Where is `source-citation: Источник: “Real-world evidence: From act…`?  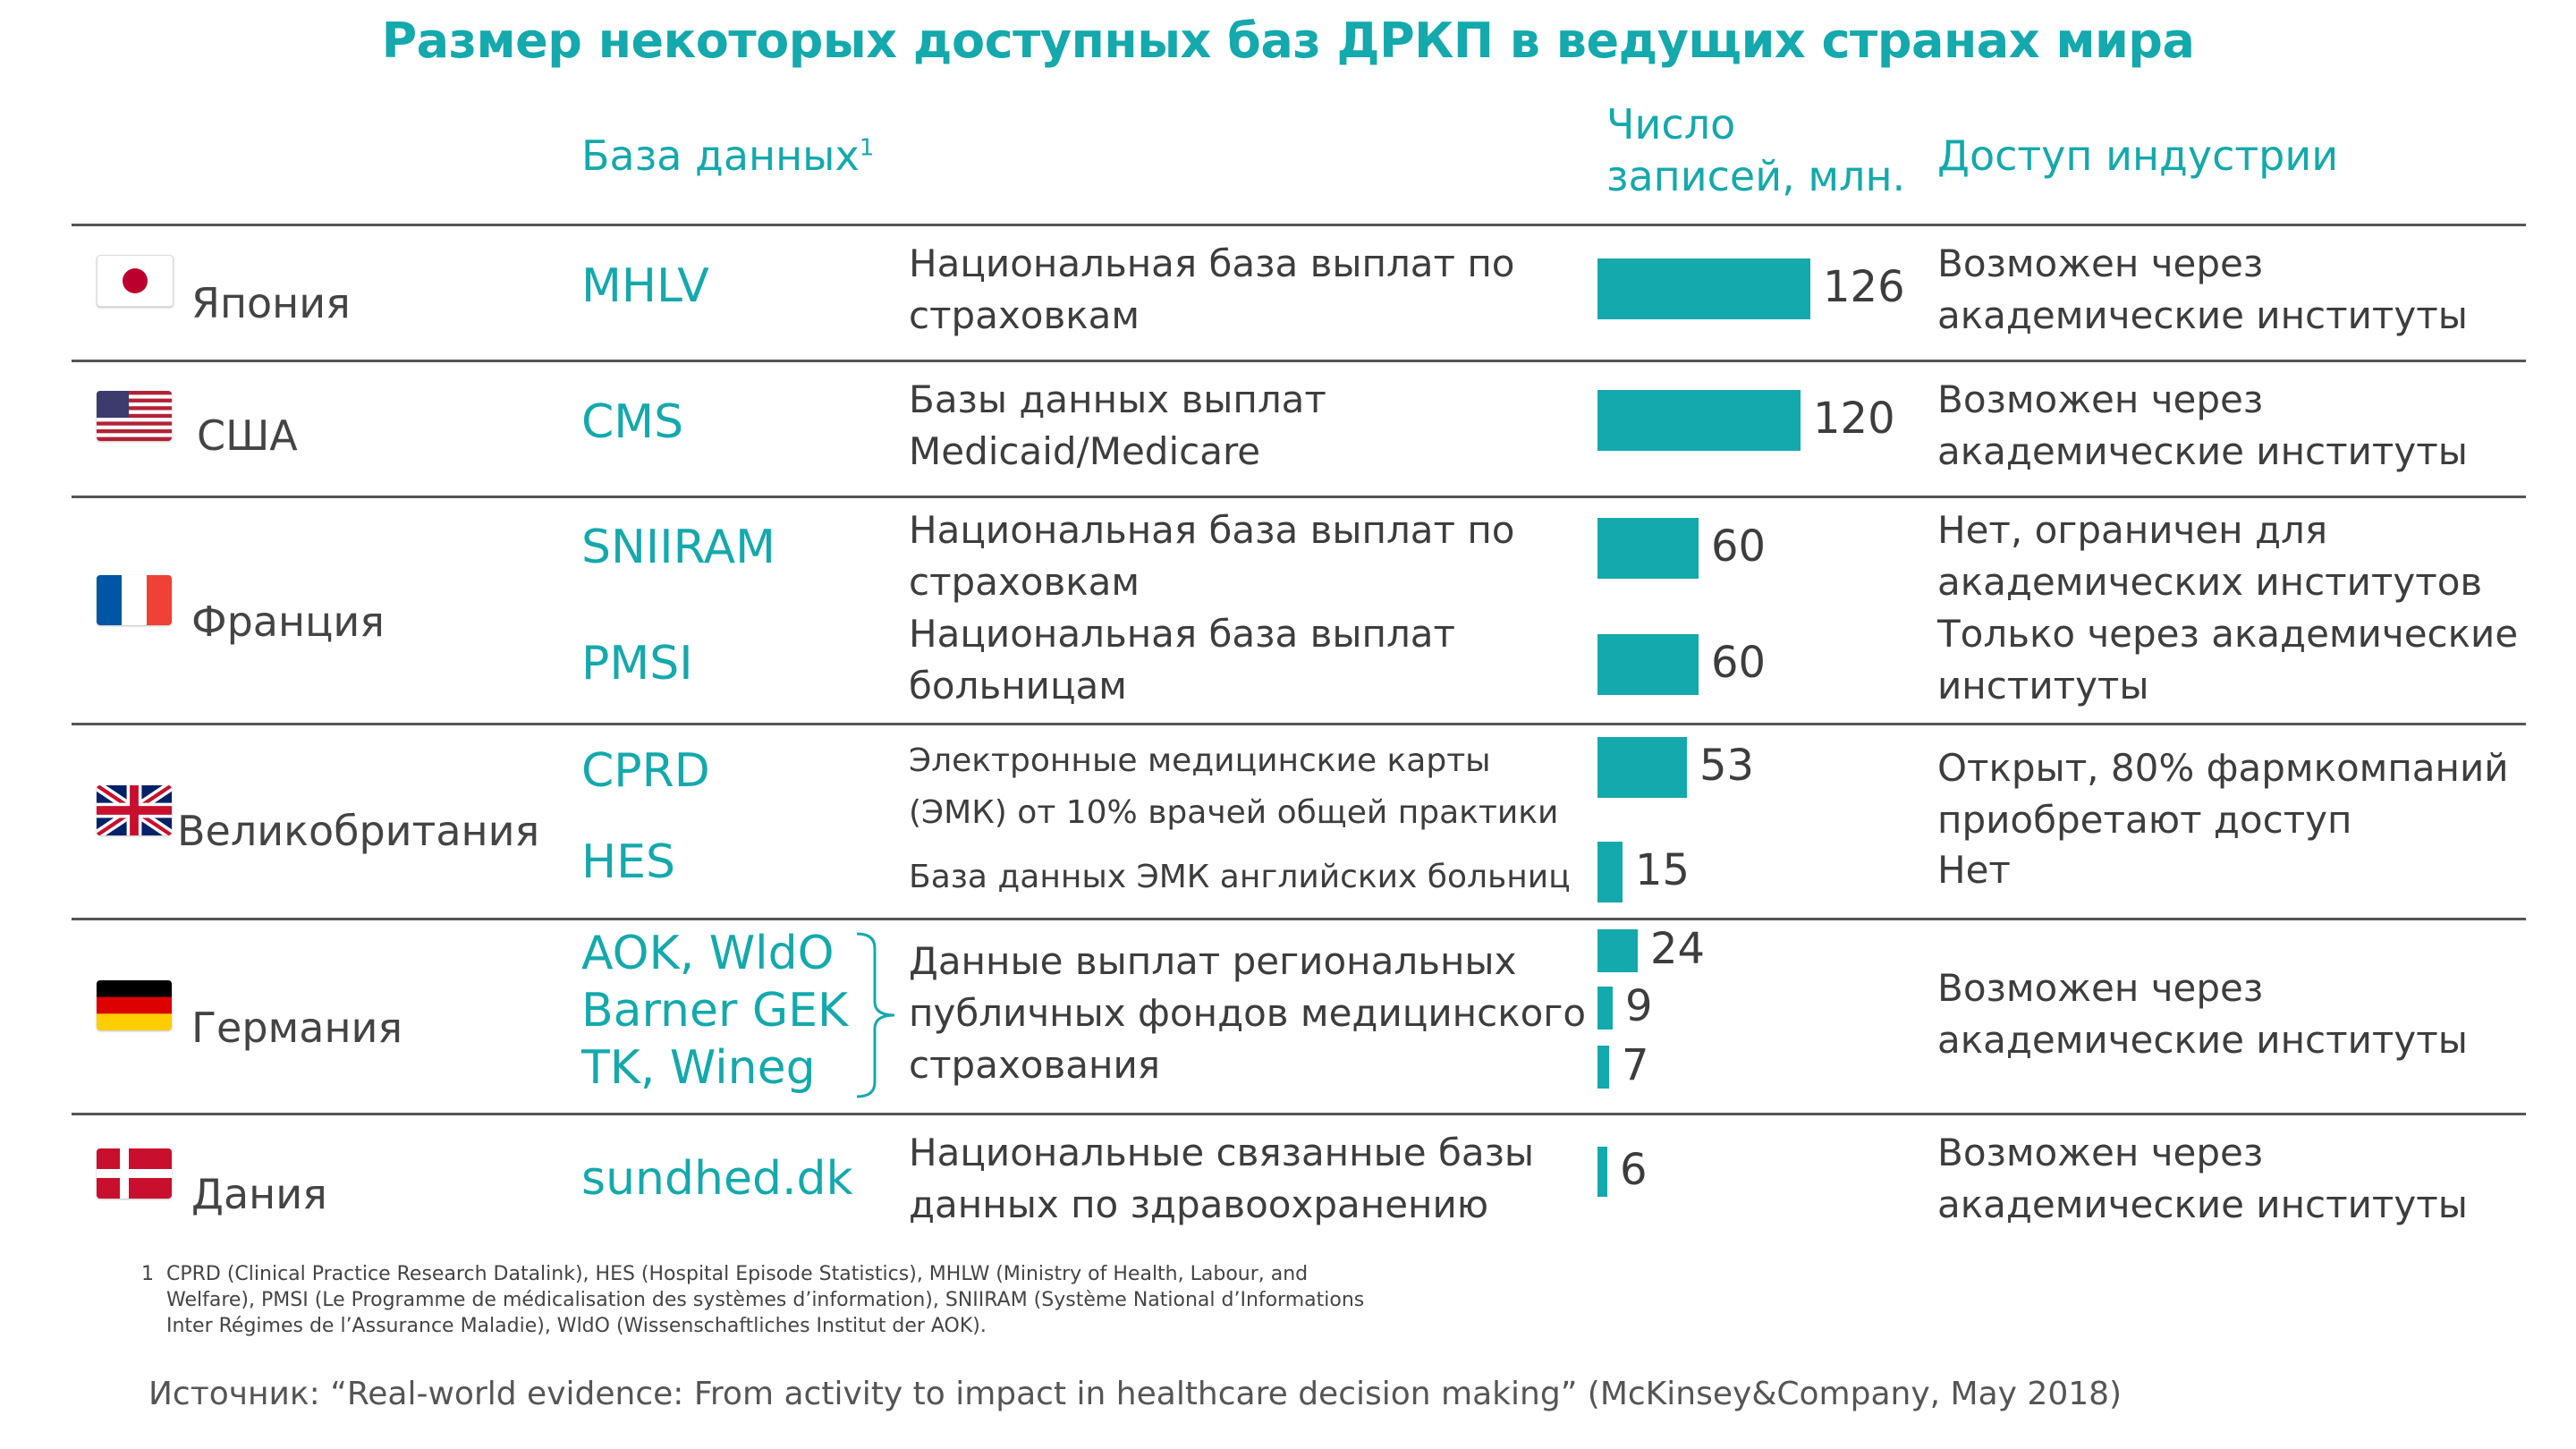 source-citation: Источник: “Real-world evidence: From act… is located at coordinates (1135, 1394).